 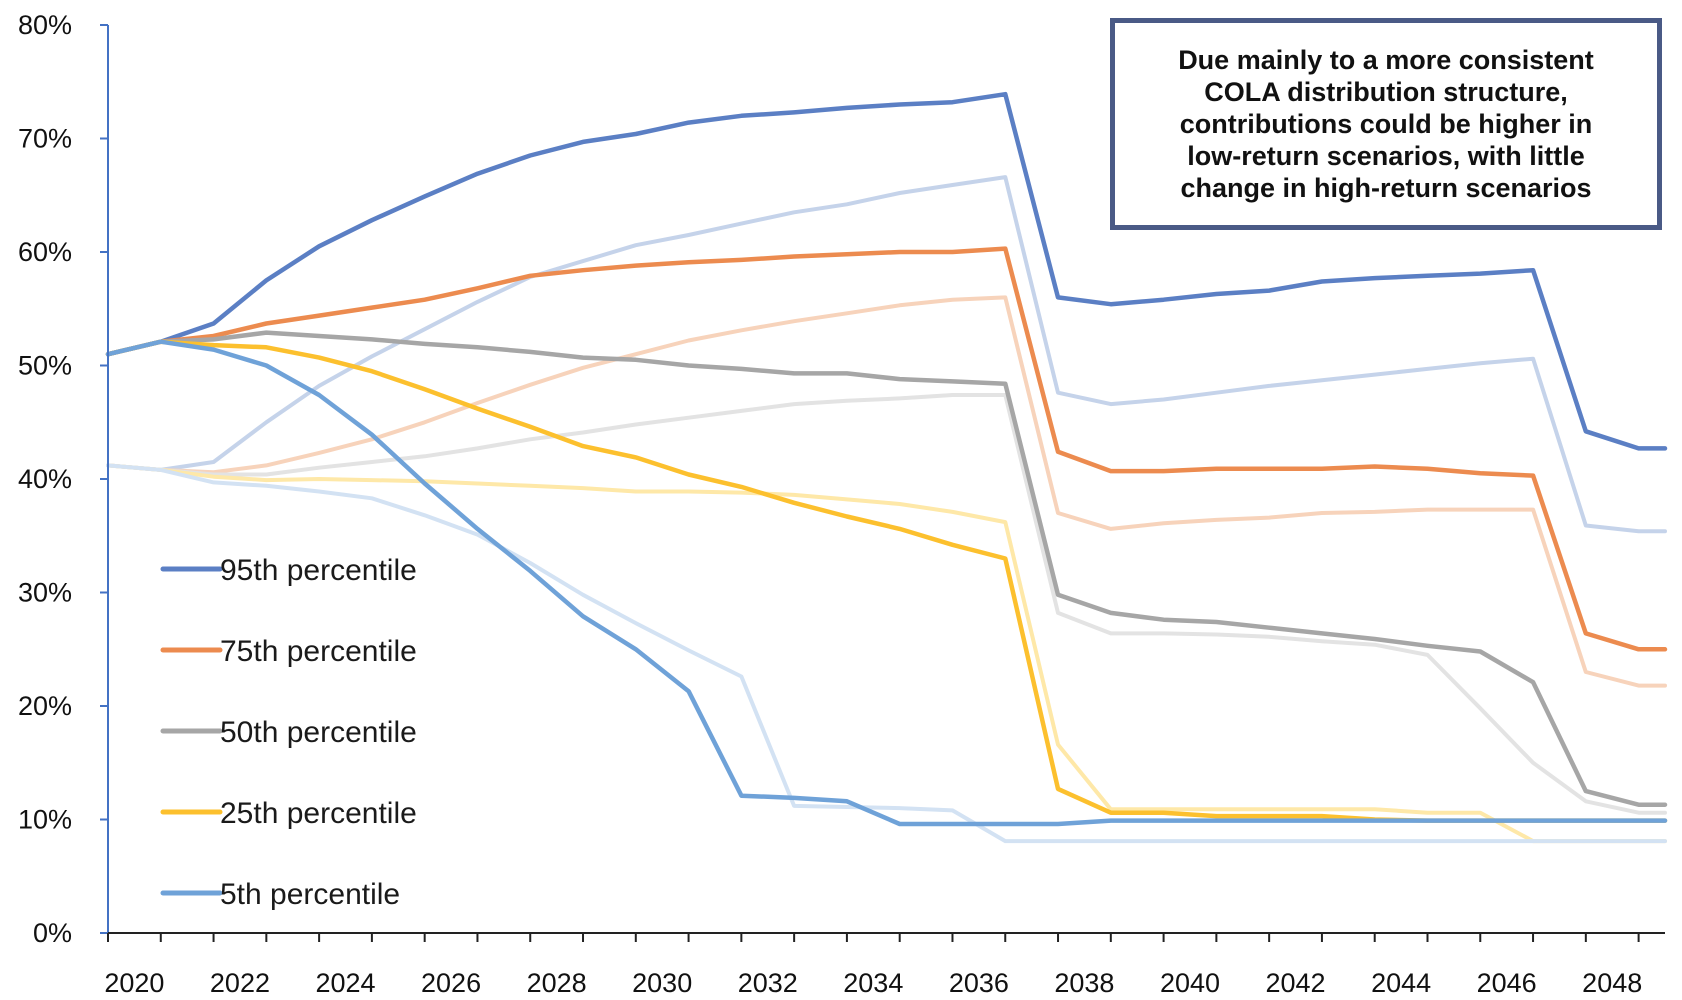 What do you see at coordinates (45, 820) in the screenshot?
I see `y-tick-label: 10%` at bounding box center [45, 820].